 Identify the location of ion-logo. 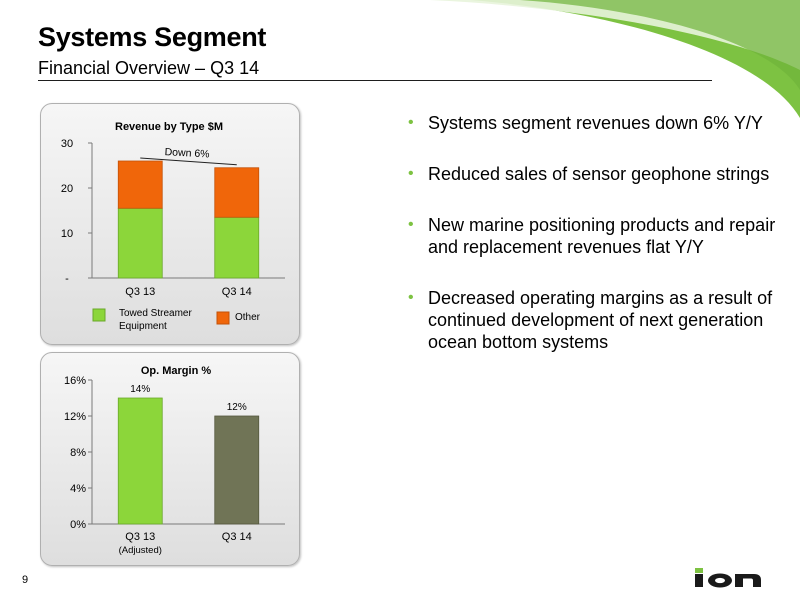
(728, 578).